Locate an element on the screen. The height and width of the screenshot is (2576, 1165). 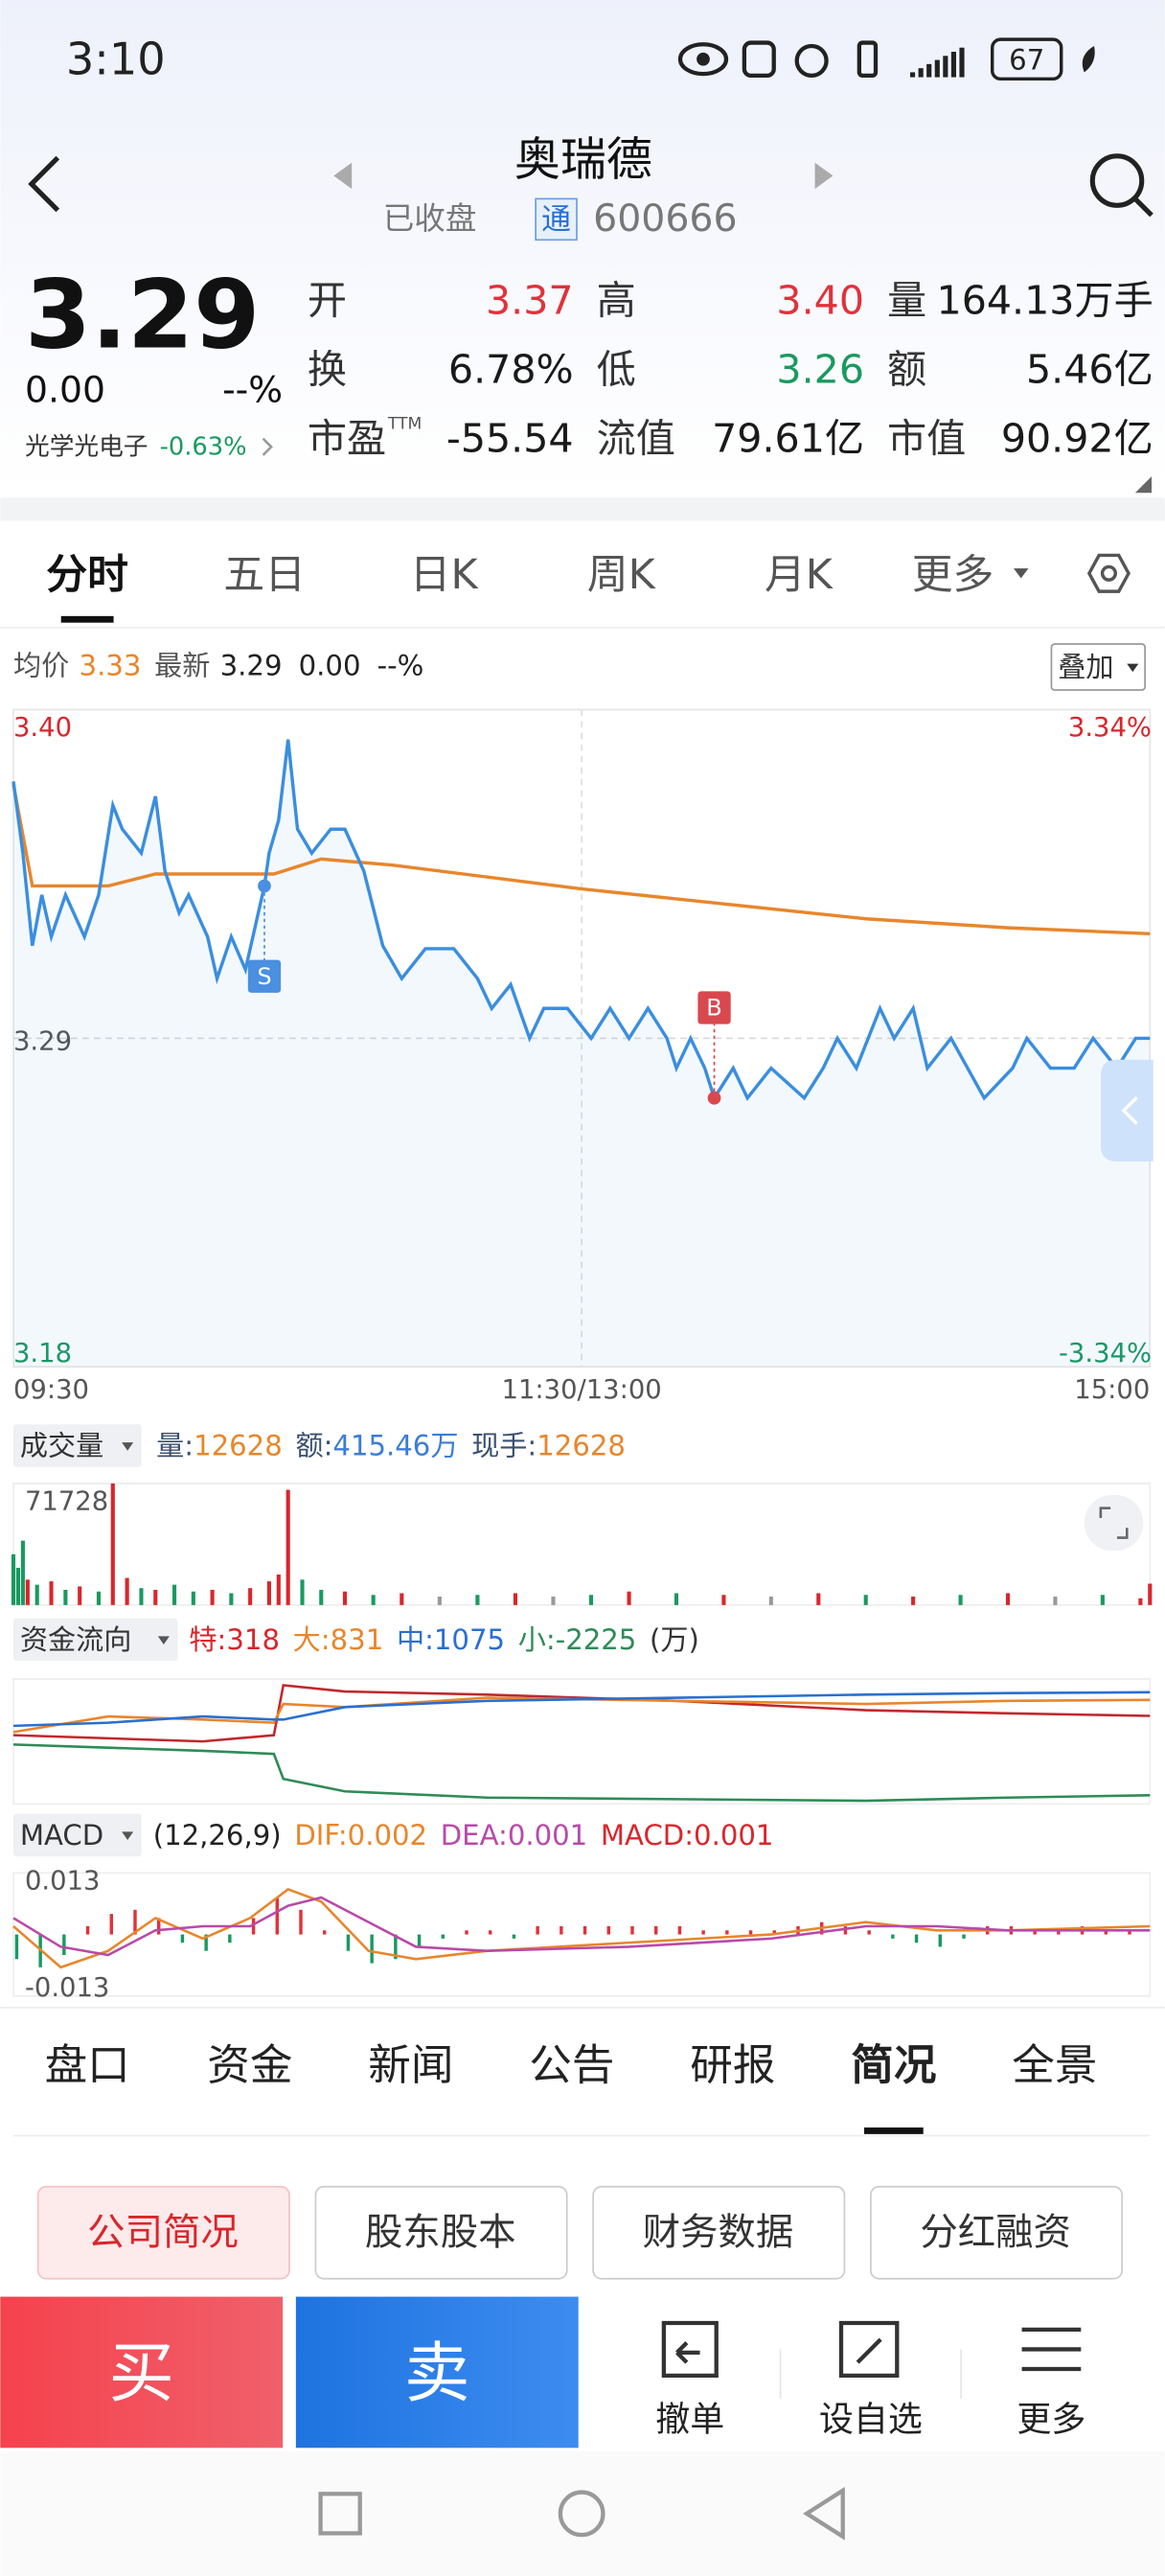
field-label: 高 is located at coordinates (617, 301).